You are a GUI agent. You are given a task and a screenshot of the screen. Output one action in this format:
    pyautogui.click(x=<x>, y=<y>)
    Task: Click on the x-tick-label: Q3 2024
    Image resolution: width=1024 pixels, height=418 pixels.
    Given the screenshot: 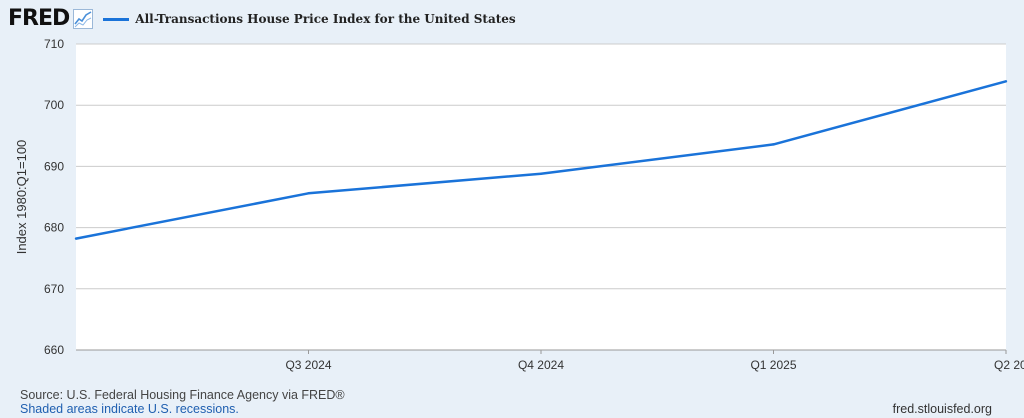 What is the action you would take?
    pyautogui.click(x=308, y=365)
    